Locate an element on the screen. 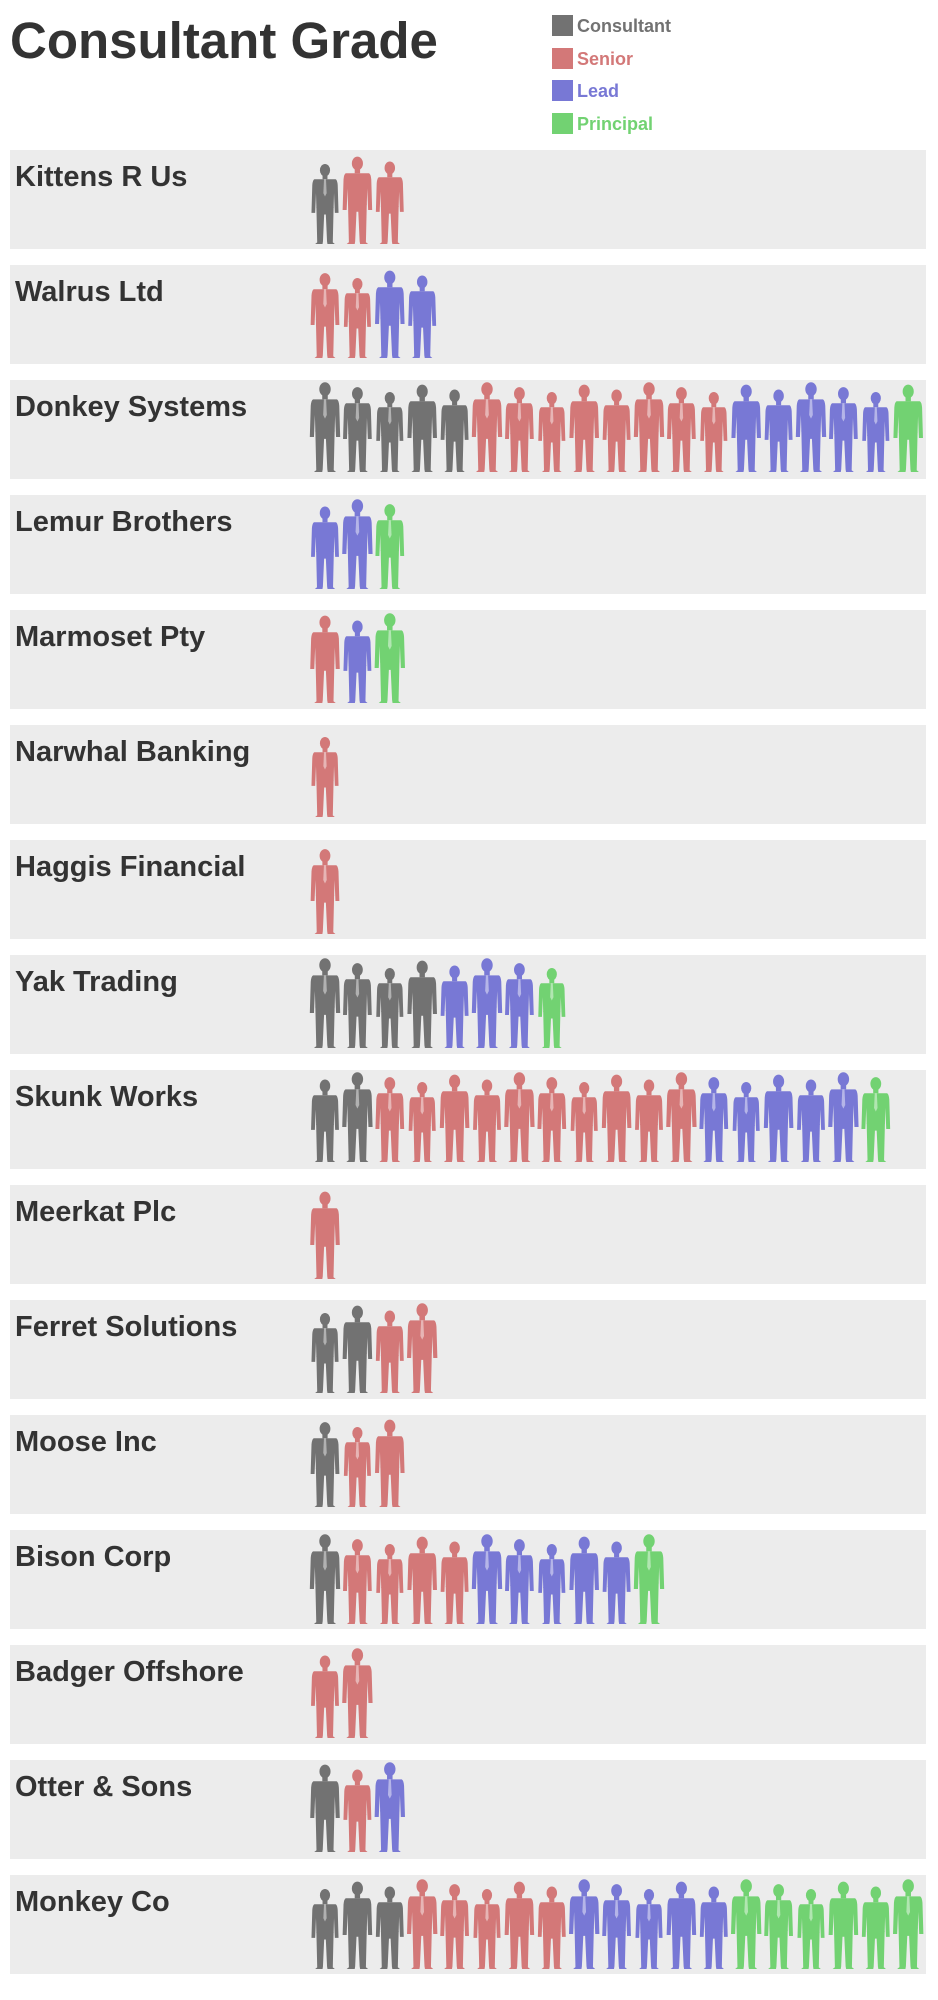  legend-swatch-principal is located at coordinates (562, 123).